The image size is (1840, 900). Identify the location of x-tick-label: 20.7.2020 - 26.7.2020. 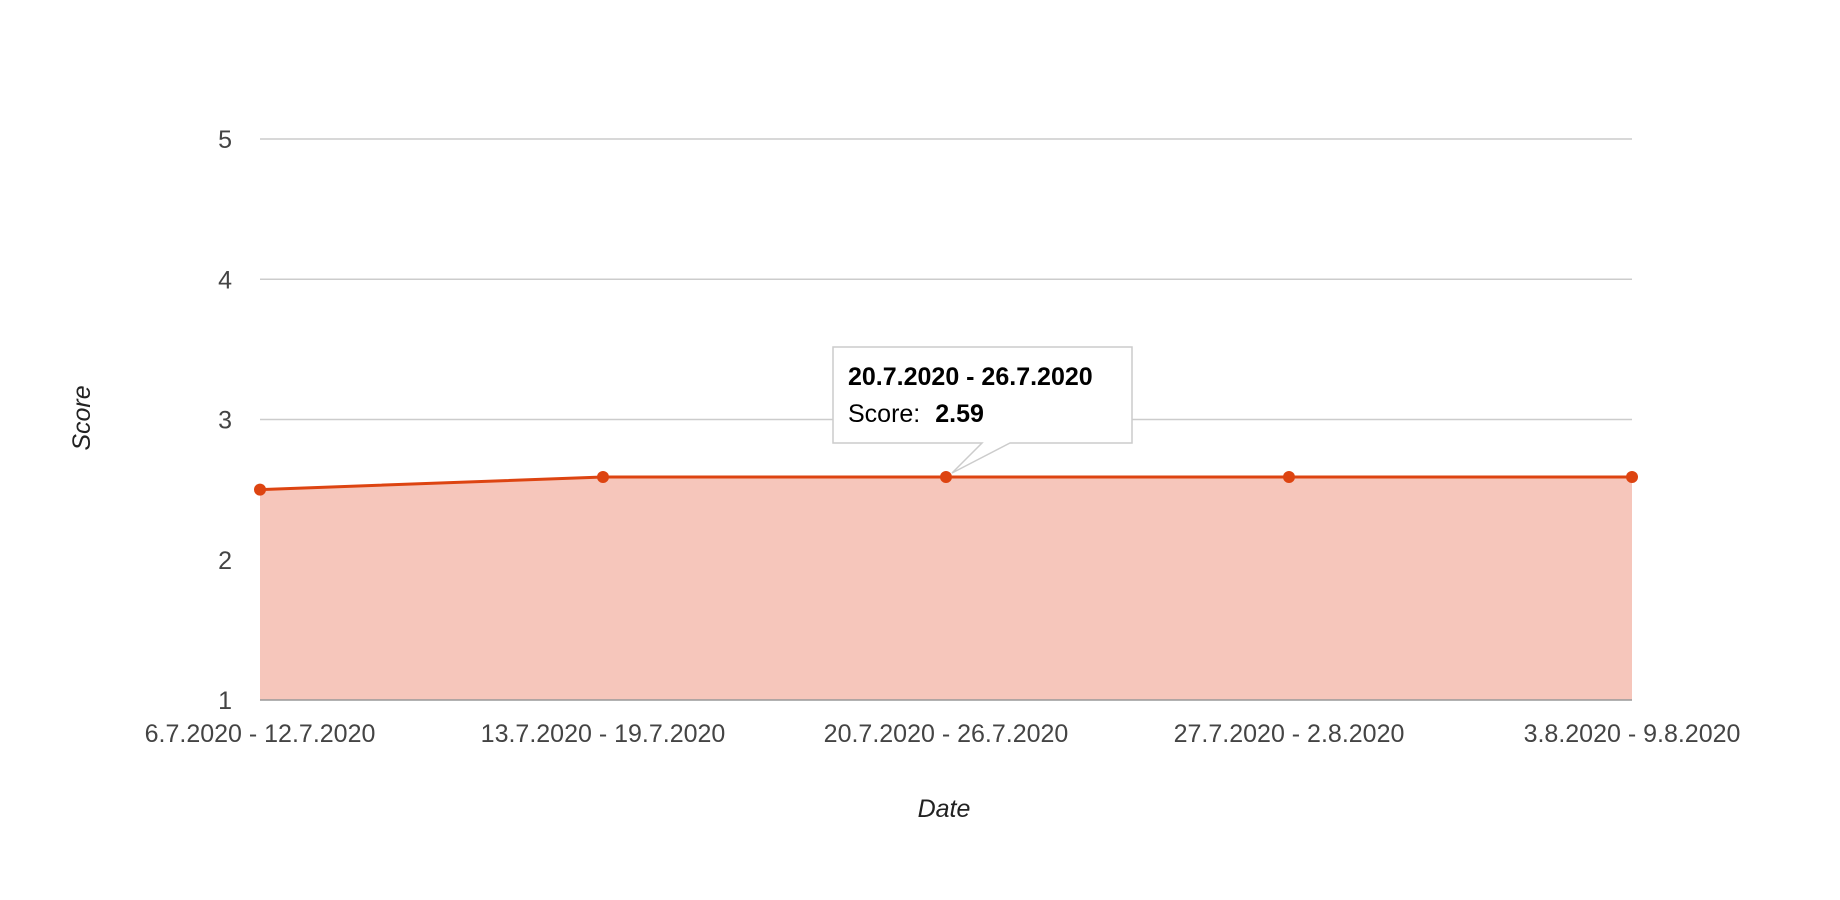
(946, 734).